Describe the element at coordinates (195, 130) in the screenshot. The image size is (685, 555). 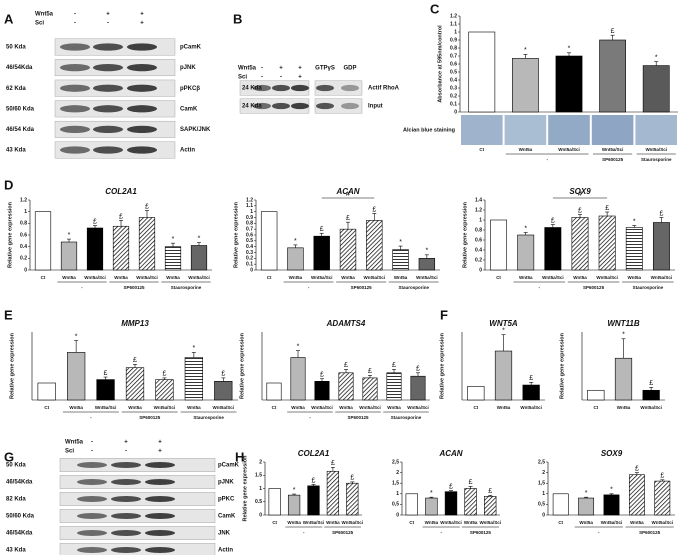
I see `protein-name: SAPK/JNK` at that location.